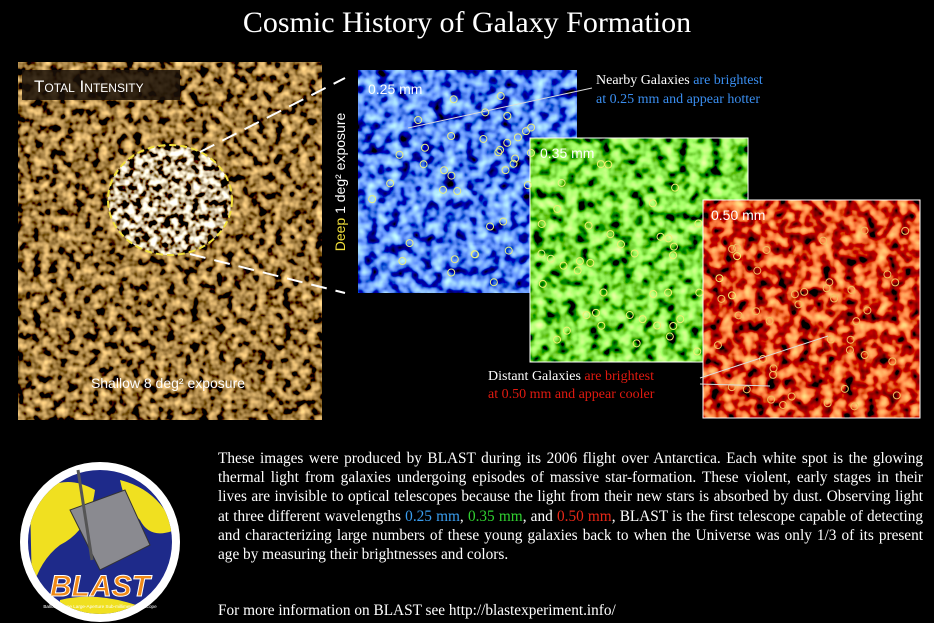 This screenshot has width=934, height=623. What do you see at coordinates (168, 383) in the screenshot?
I see `overview-caption: Shallow 8 deg² exposure` at bounding box center [168, 383].